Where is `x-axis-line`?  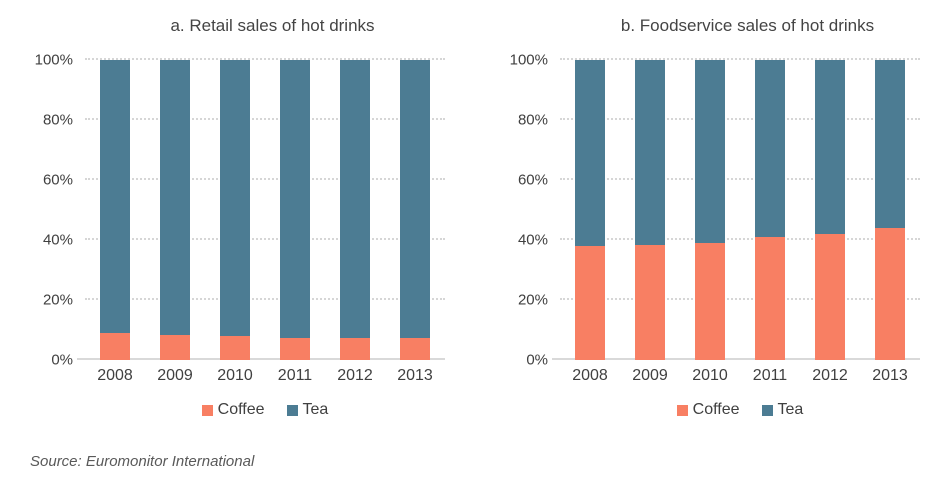 x-axis-line is located at coordinates (261, 359).